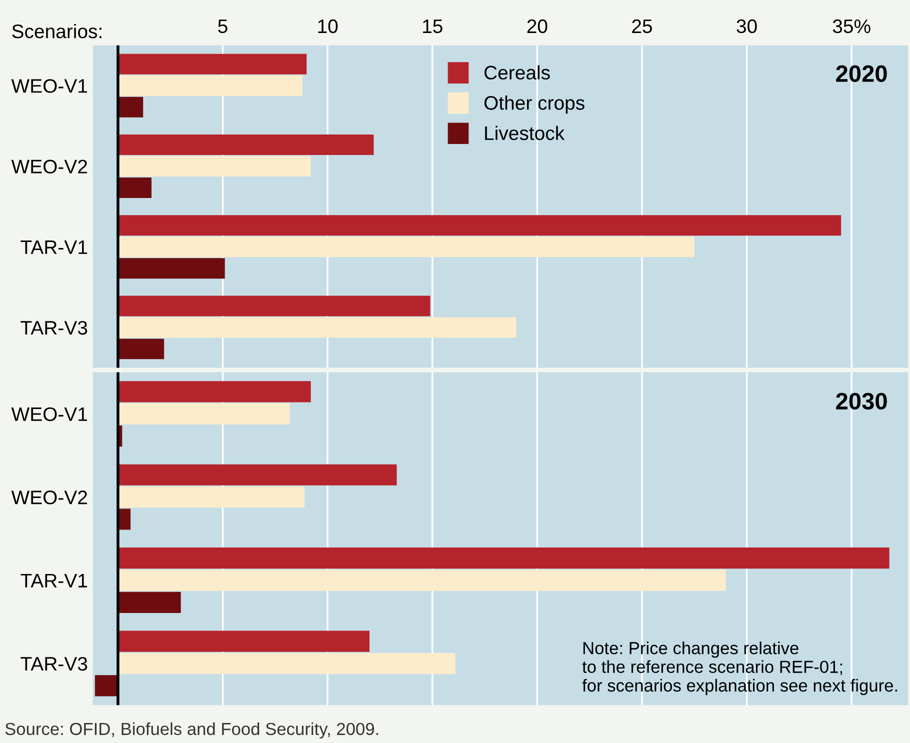 The width and height of the screenshot is (910, 743). What do you see at coordinates (328, 26) in the screenshot?
I see `x-tick-label: 10` at bounding box center [328, 26].